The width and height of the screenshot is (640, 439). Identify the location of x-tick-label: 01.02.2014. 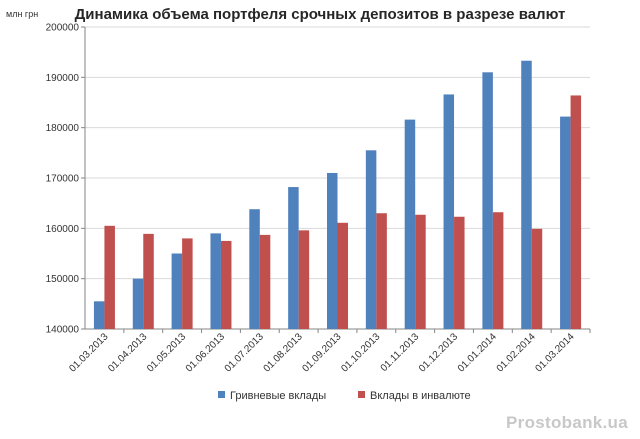
(516, 352).